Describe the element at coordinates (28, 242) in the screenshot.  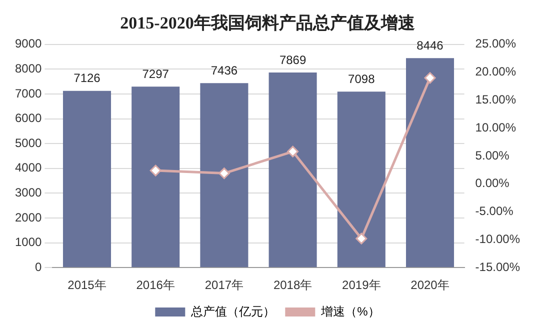
I see `y-tick-label: 1000` at that location.